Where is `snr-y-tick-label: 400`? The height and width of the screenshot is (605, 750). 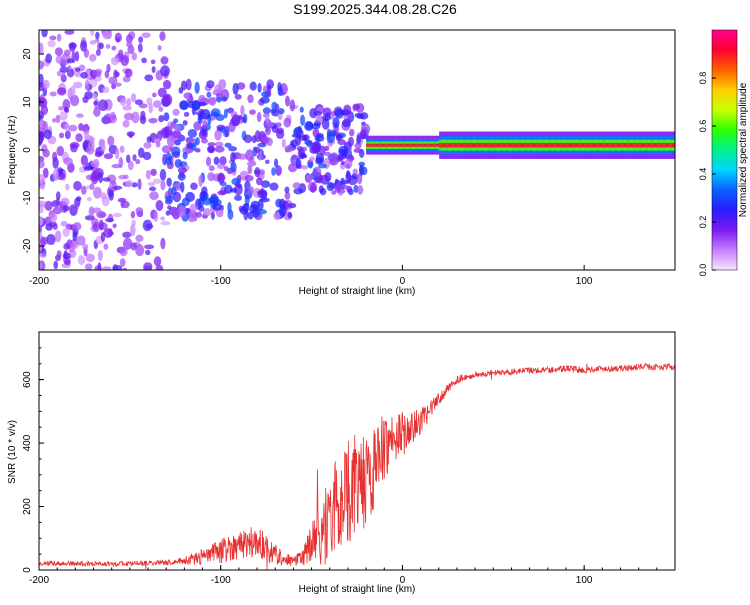 snr-y-tick-label: 400 is located at coordinates (27, 442).